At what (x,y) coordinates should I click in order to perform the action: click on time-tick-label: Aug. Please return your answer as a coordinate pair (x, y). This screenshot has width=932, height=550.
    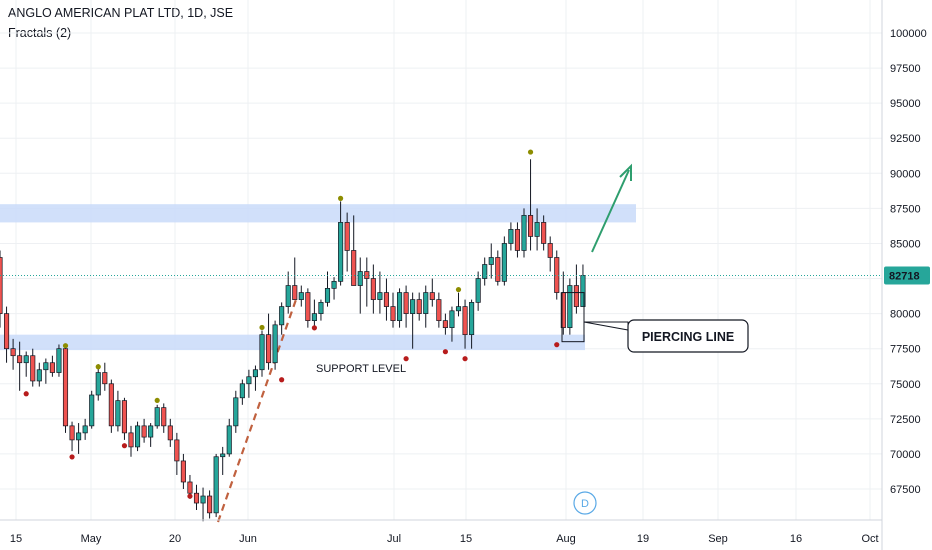
    Looking at the image, I should click on (566, 539).